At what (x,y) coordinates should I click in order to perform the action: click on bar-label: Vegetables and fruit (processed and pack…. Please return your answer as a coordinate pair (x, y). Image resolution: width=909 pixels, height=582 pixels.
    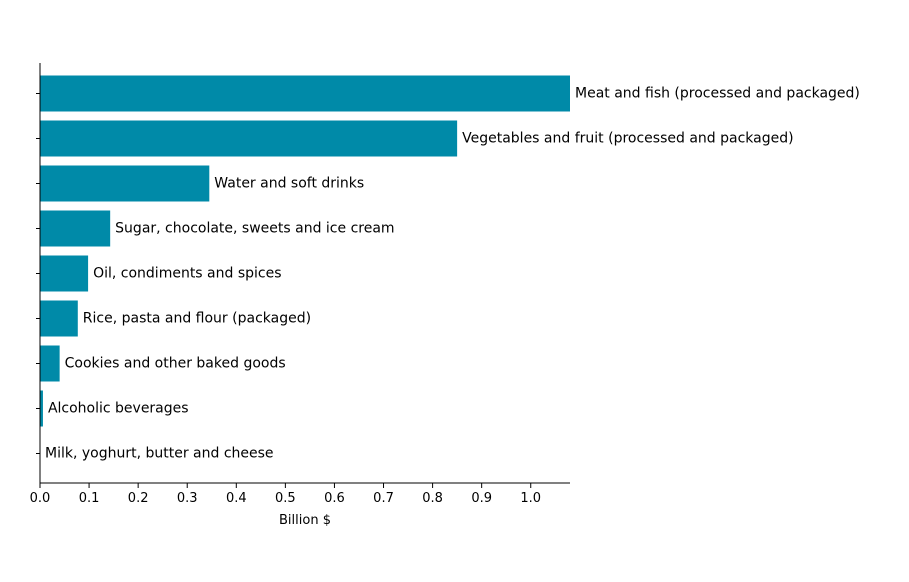
    Looking at the image, I should click on (627, 139).